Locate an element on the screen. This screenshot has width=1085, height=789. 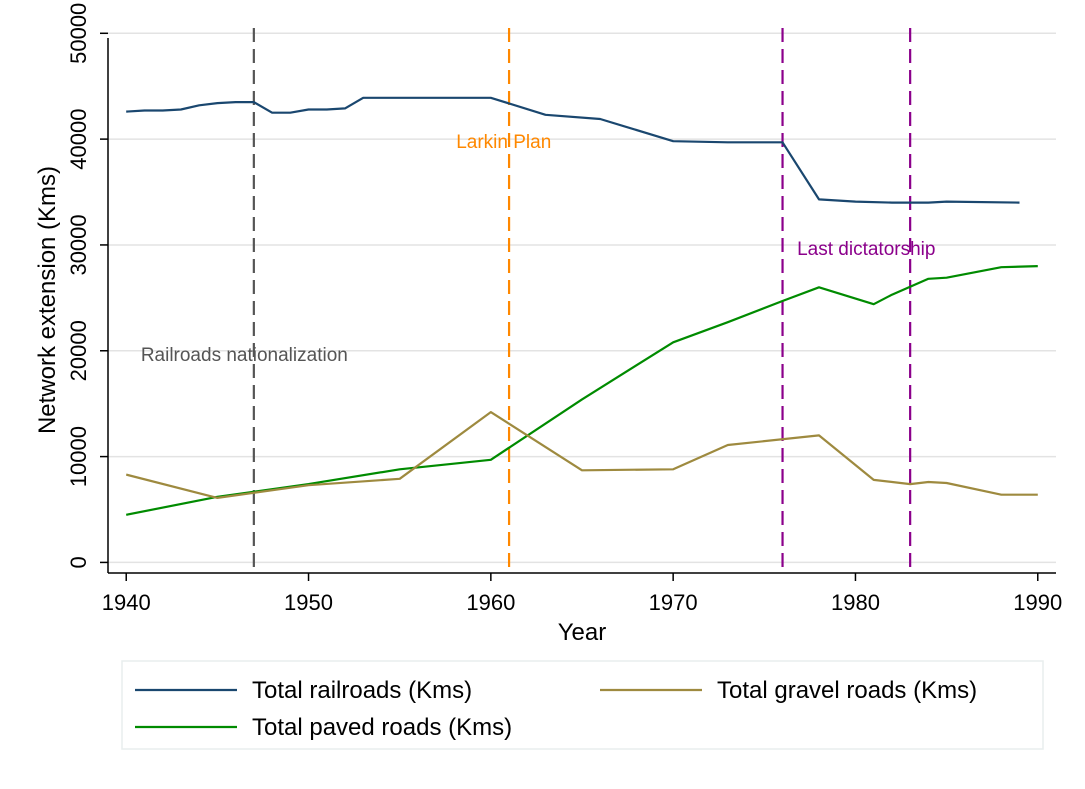
legend-label: Total paved roads (Kms) is located at coordinates (382, 727).